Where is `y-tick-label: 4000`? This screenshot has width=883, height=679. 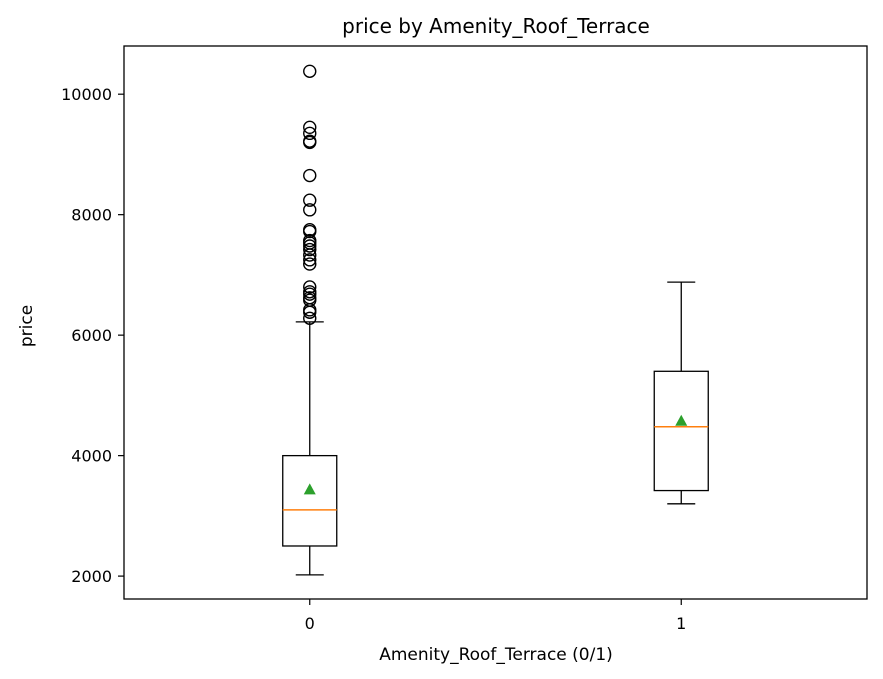 y-tick-label: 4000 is located at coordinates (91, 456).